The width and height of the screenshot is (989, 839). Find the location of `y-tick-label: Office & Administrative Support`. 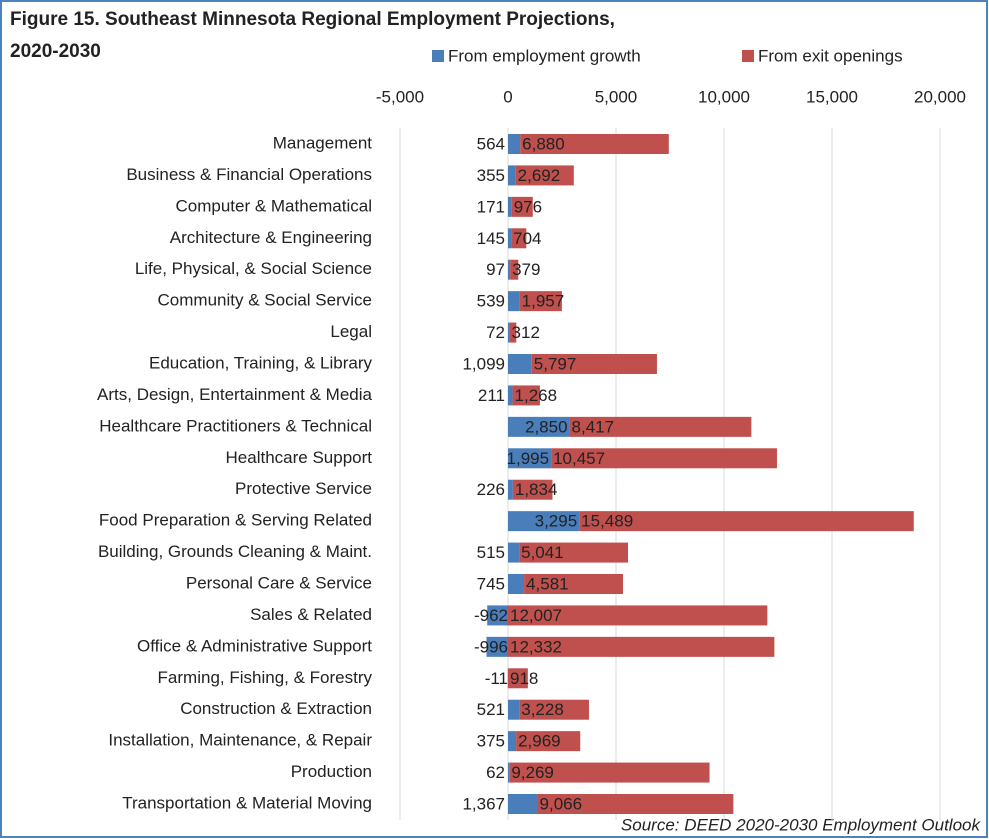

y-tick-label: Office & Administrative Support is located at coordinates (254, 645).